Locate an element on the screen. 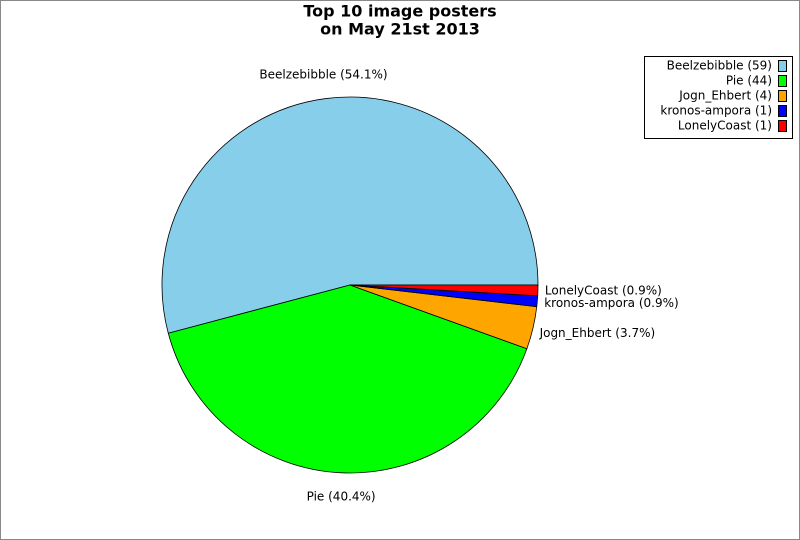 This screenshot has width=800, height=540. legend-label: kronos-ampora (1) is located at coordinates (716, 111).